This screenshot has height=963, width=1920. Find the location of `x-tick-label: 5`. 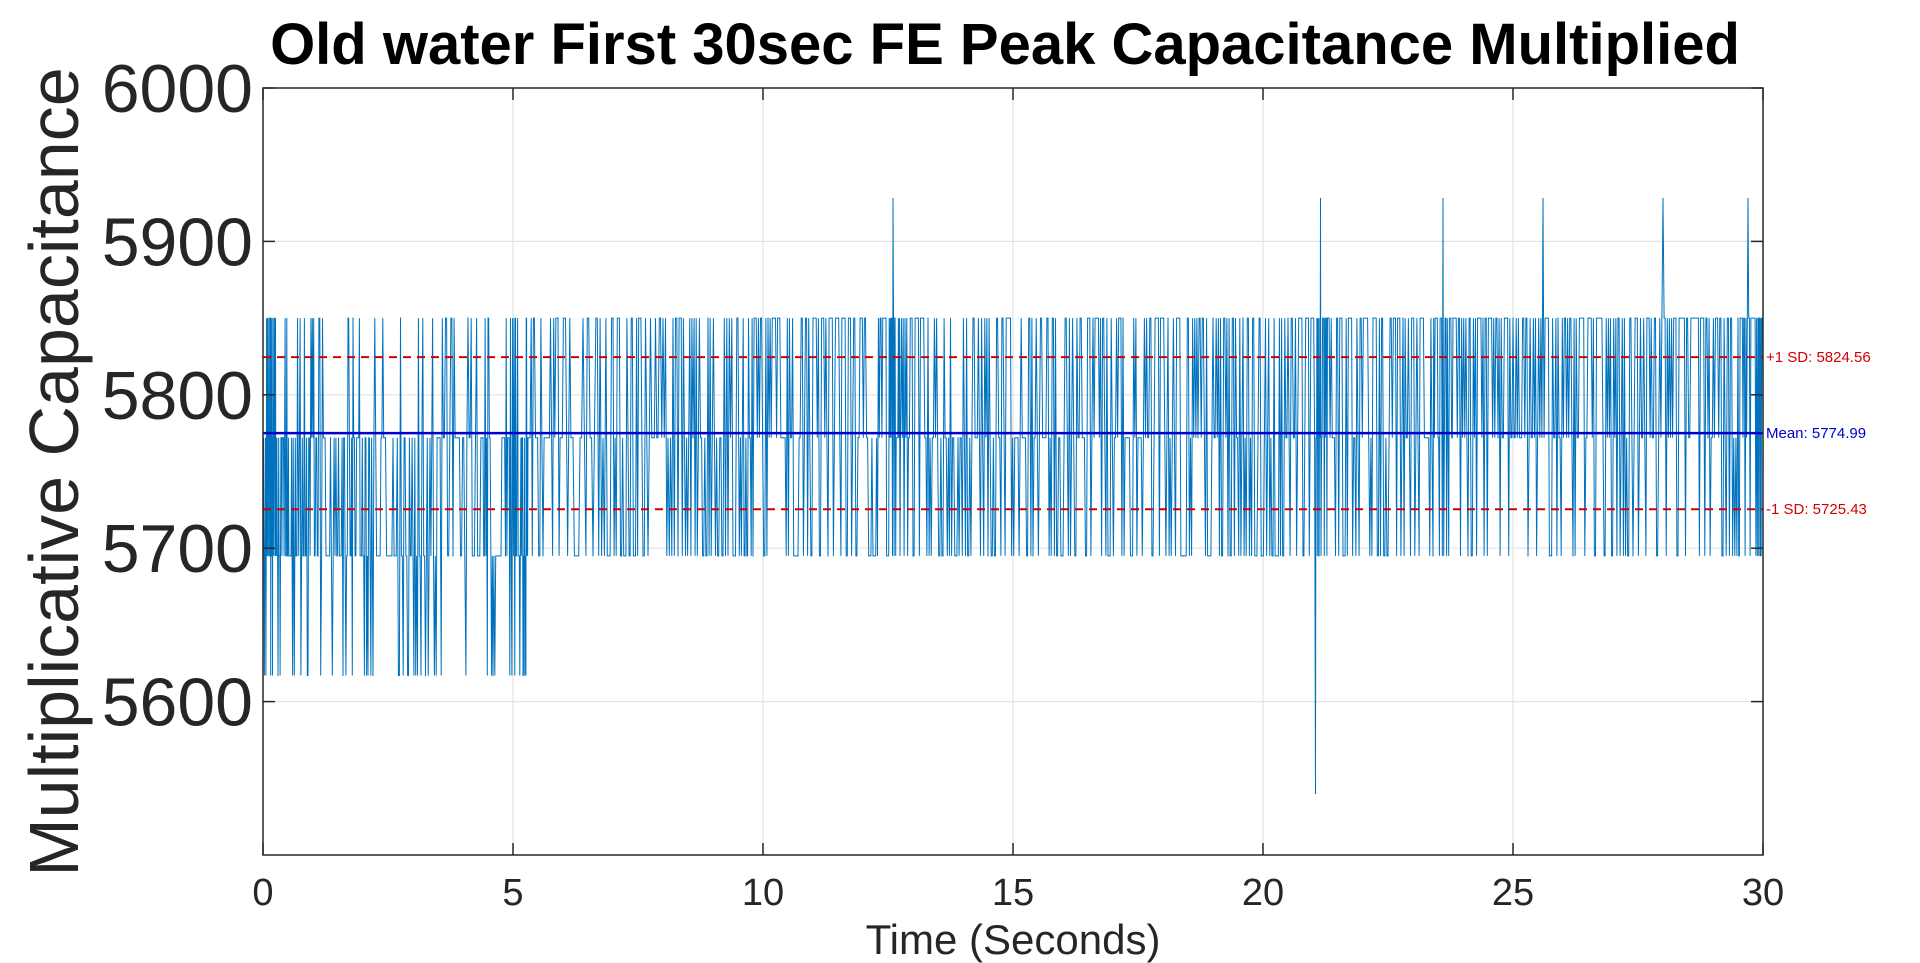

x-tick-label: 5 is located at coordinates (512, 893).